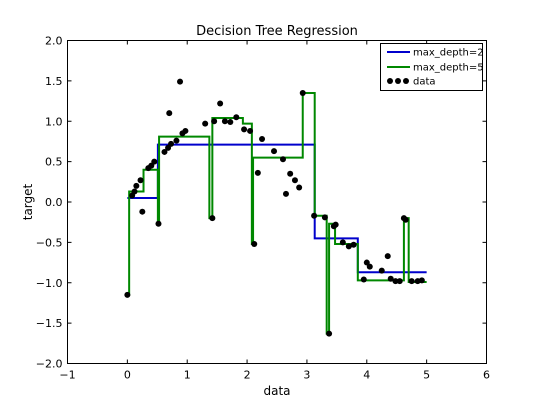  I want to click on y-axis-label: target, so click(28, 201).